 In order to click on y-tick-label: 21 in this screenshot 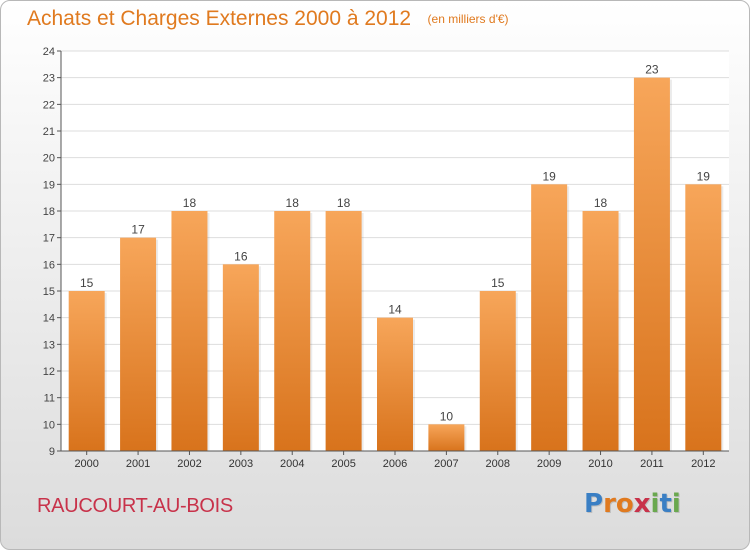, I will do `click(49, 132)`.